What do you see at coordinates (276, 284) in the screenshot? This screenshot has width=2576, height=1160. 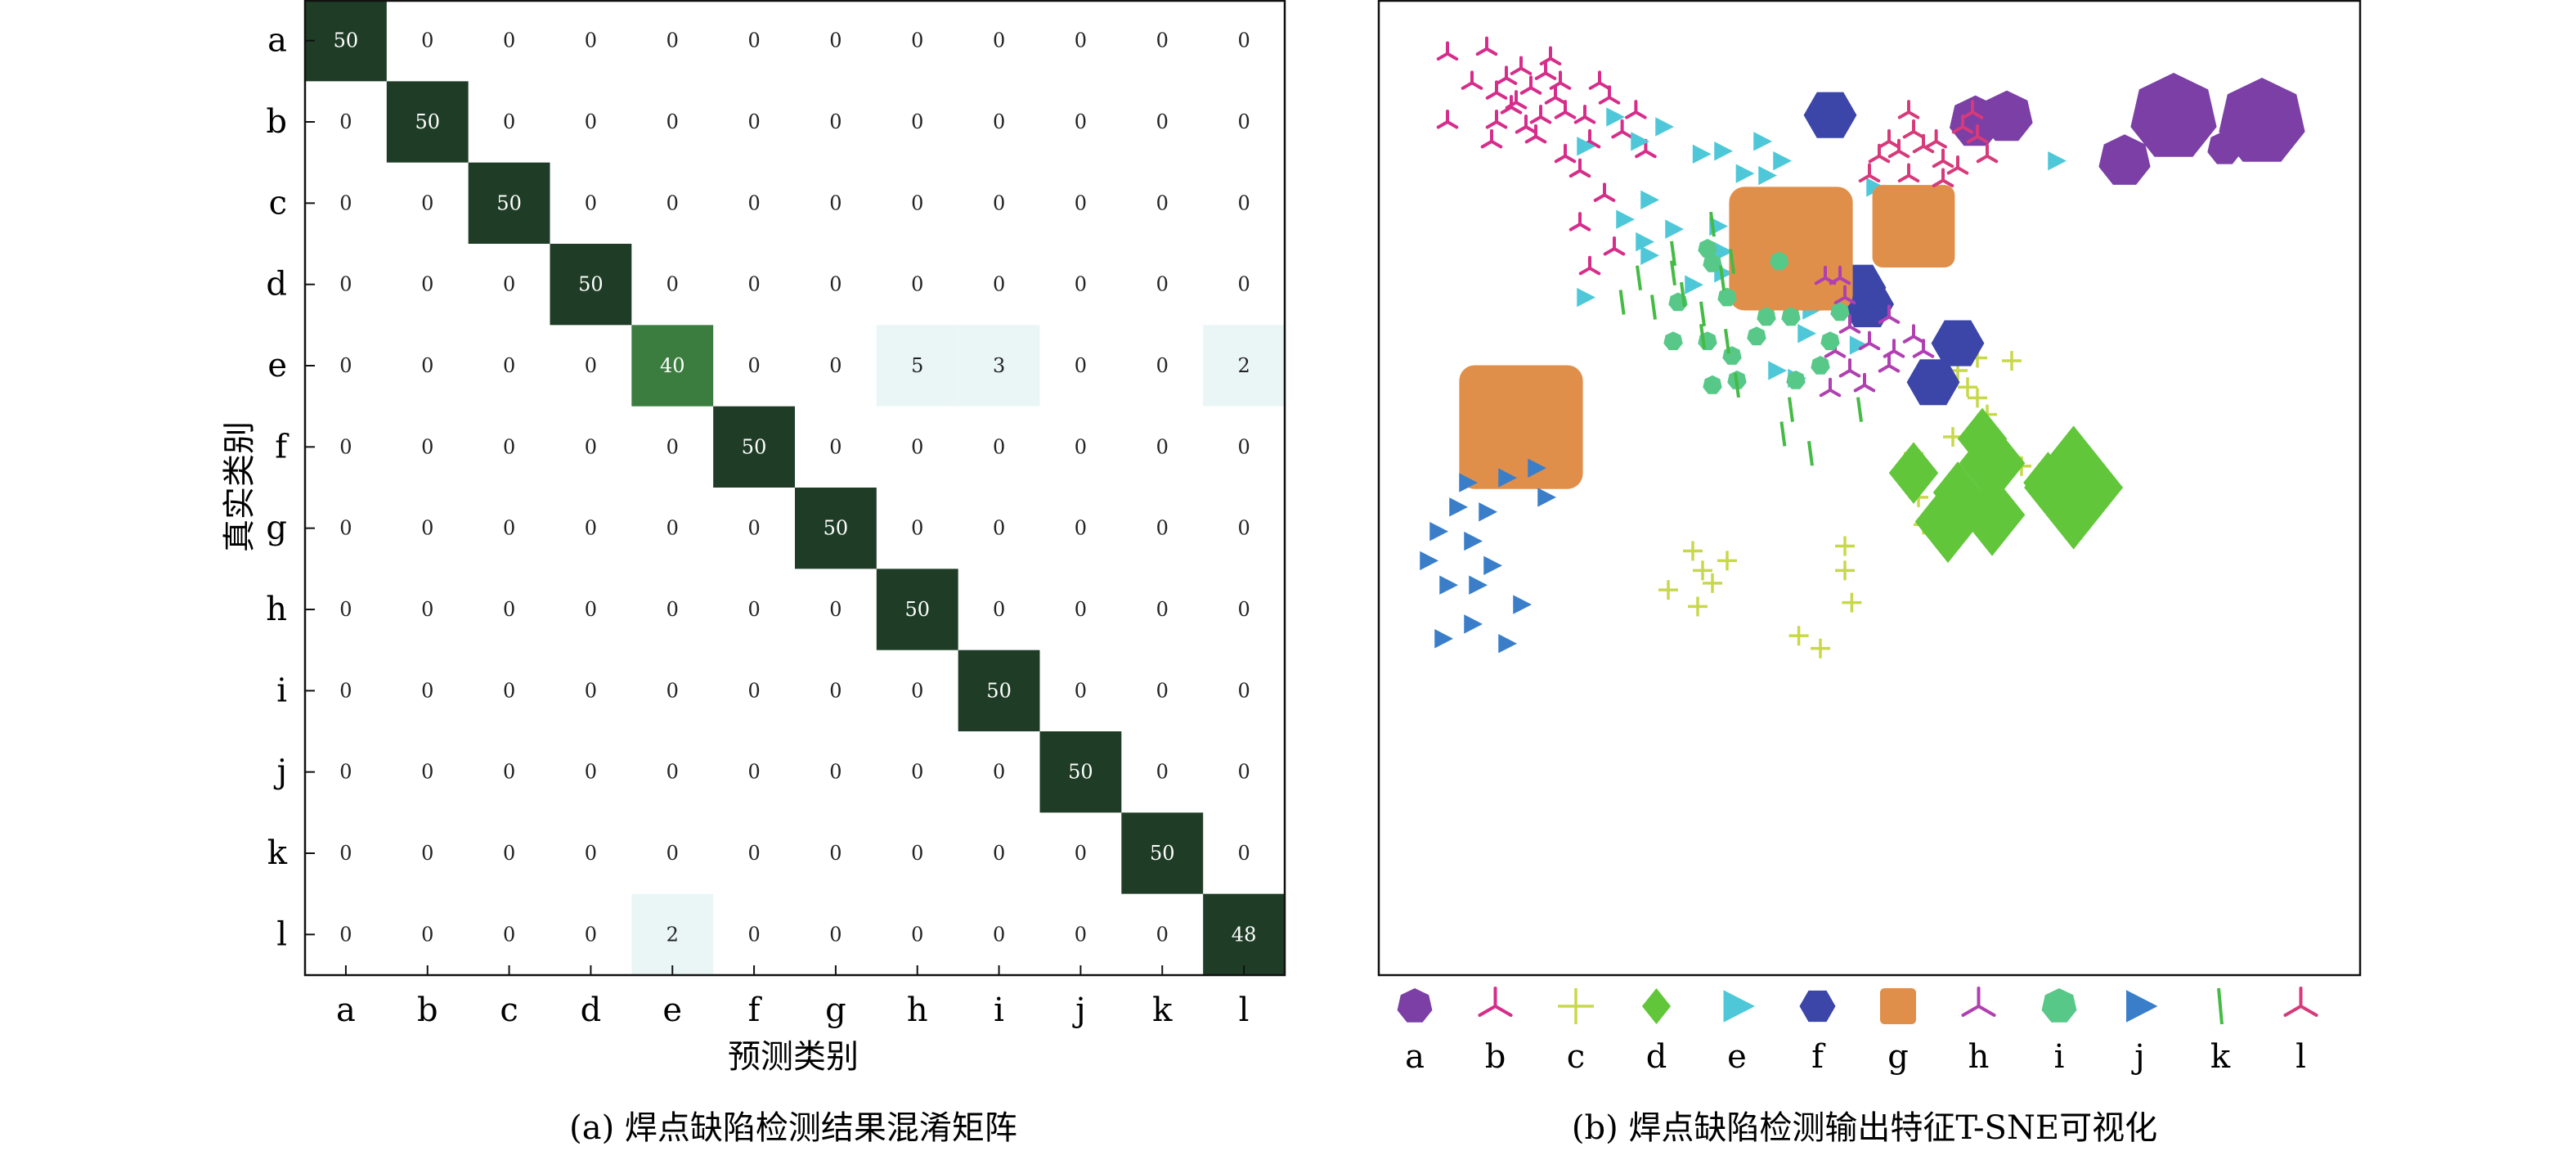 I see `y-tick-label: d` at bounding box center [276, 284].